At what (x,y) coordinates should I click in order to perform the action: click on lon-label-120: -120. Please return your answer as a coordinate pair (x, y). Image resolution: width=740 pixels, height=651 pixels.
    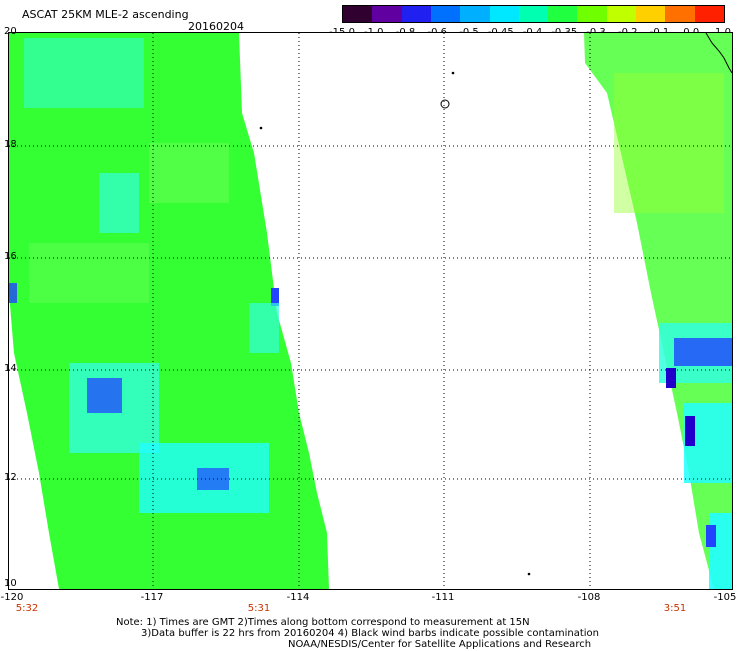
    Looking at the image, I should click on (12, 597).